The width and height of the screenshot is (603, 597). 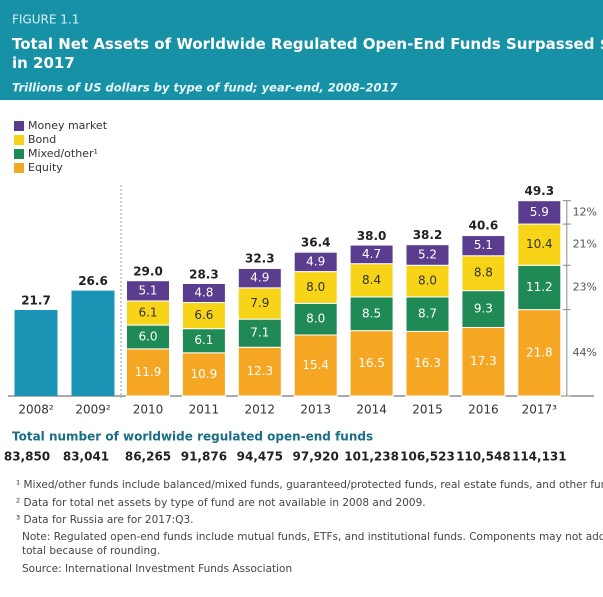 I want to click on share-label: 12%, so click(x=585, y=211).